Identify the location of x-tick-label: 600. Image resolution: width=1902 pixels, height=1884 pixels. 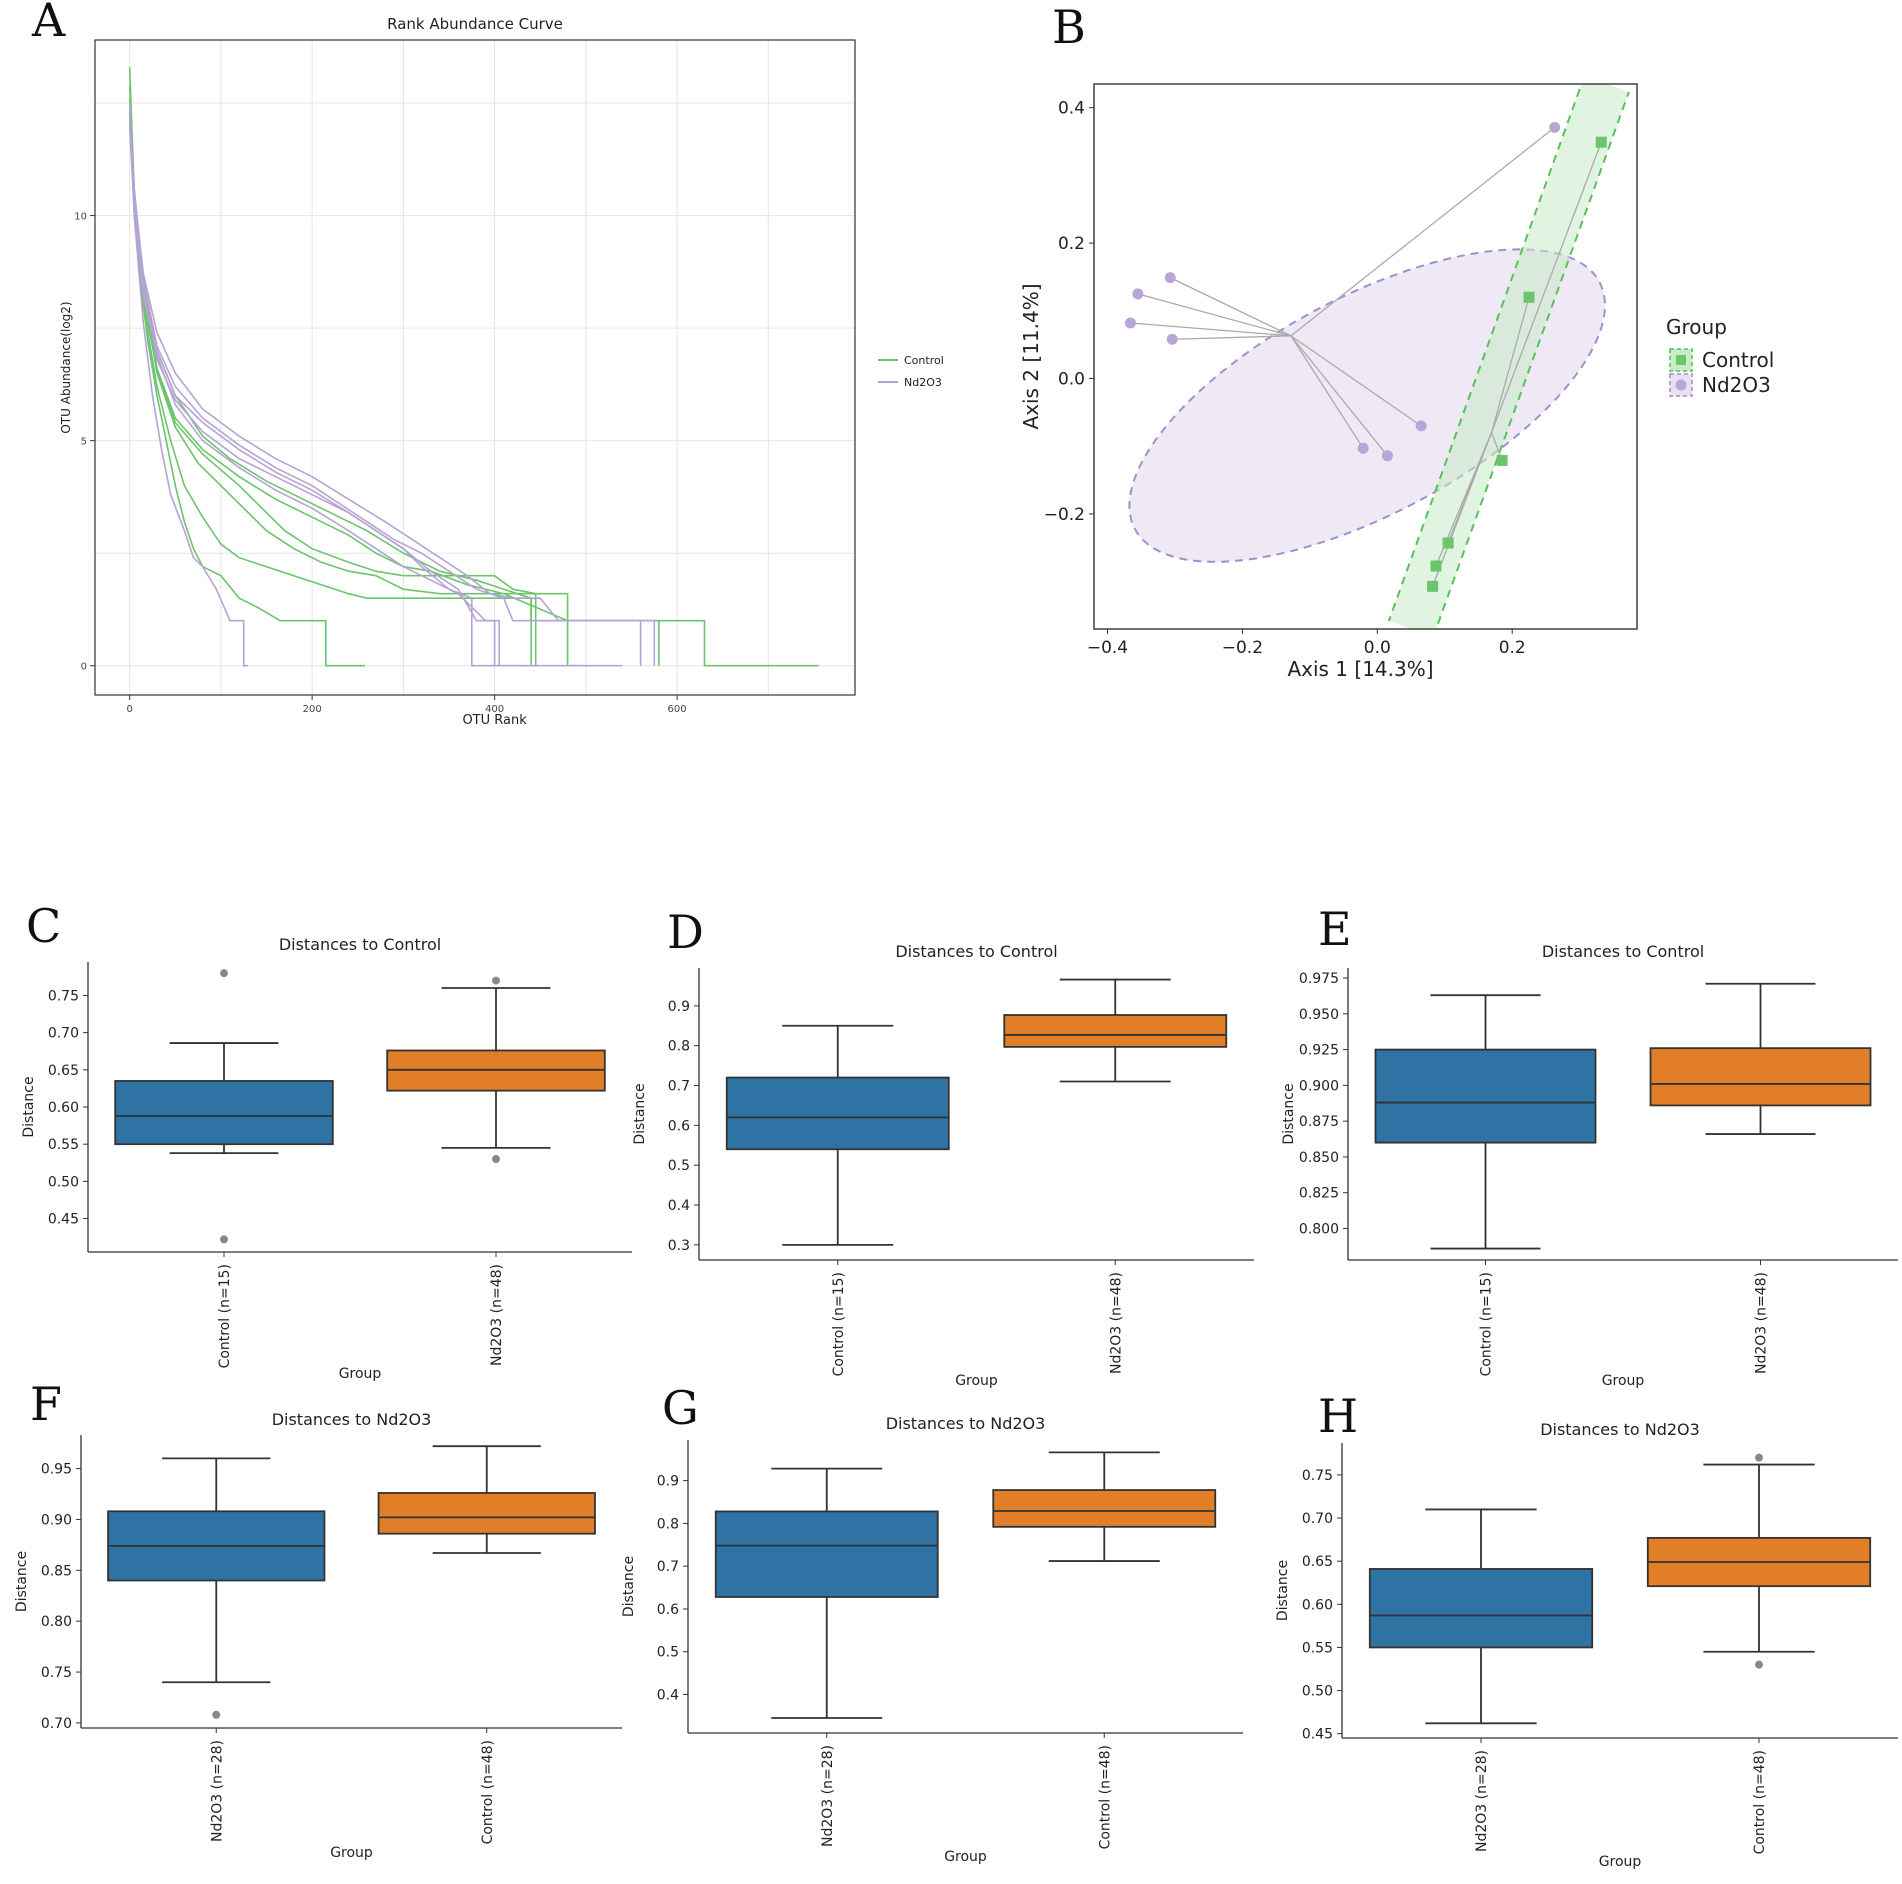
(677, 709).